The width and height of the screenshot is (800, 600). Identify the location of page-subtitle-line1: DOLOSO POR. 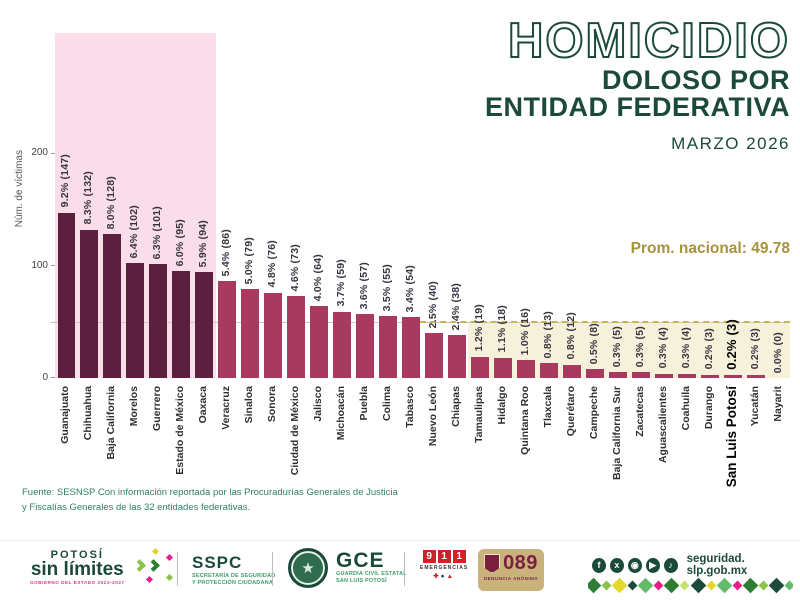
(695, 80).